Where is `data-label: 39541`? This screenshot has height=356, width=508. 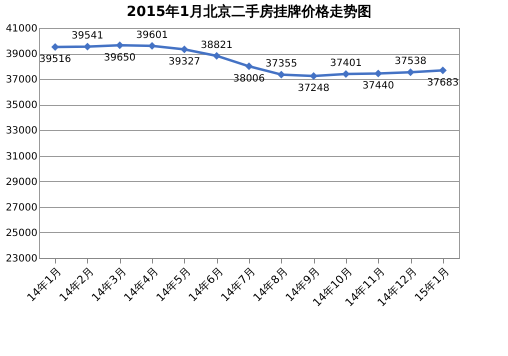 data-label: 39541 is located at coordinates (88, 36).